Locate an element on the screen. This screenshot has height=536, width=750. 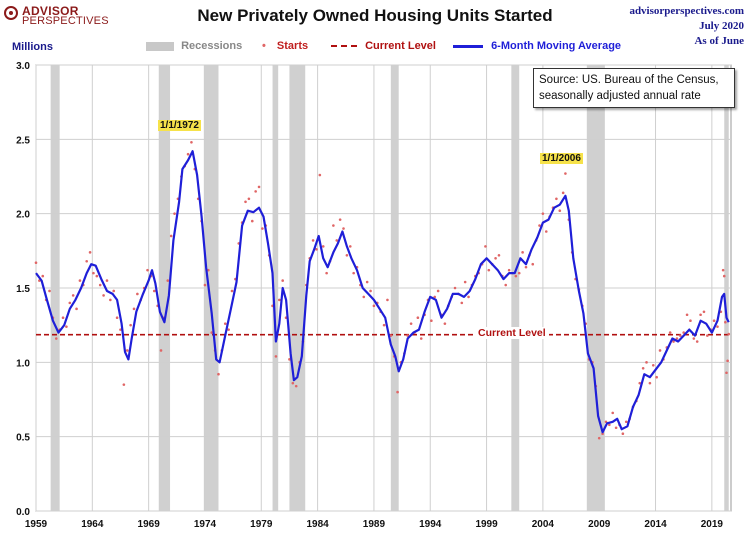
source-line-1: Source: US. Bureau of the Census, is located at coordinates (629, 80).